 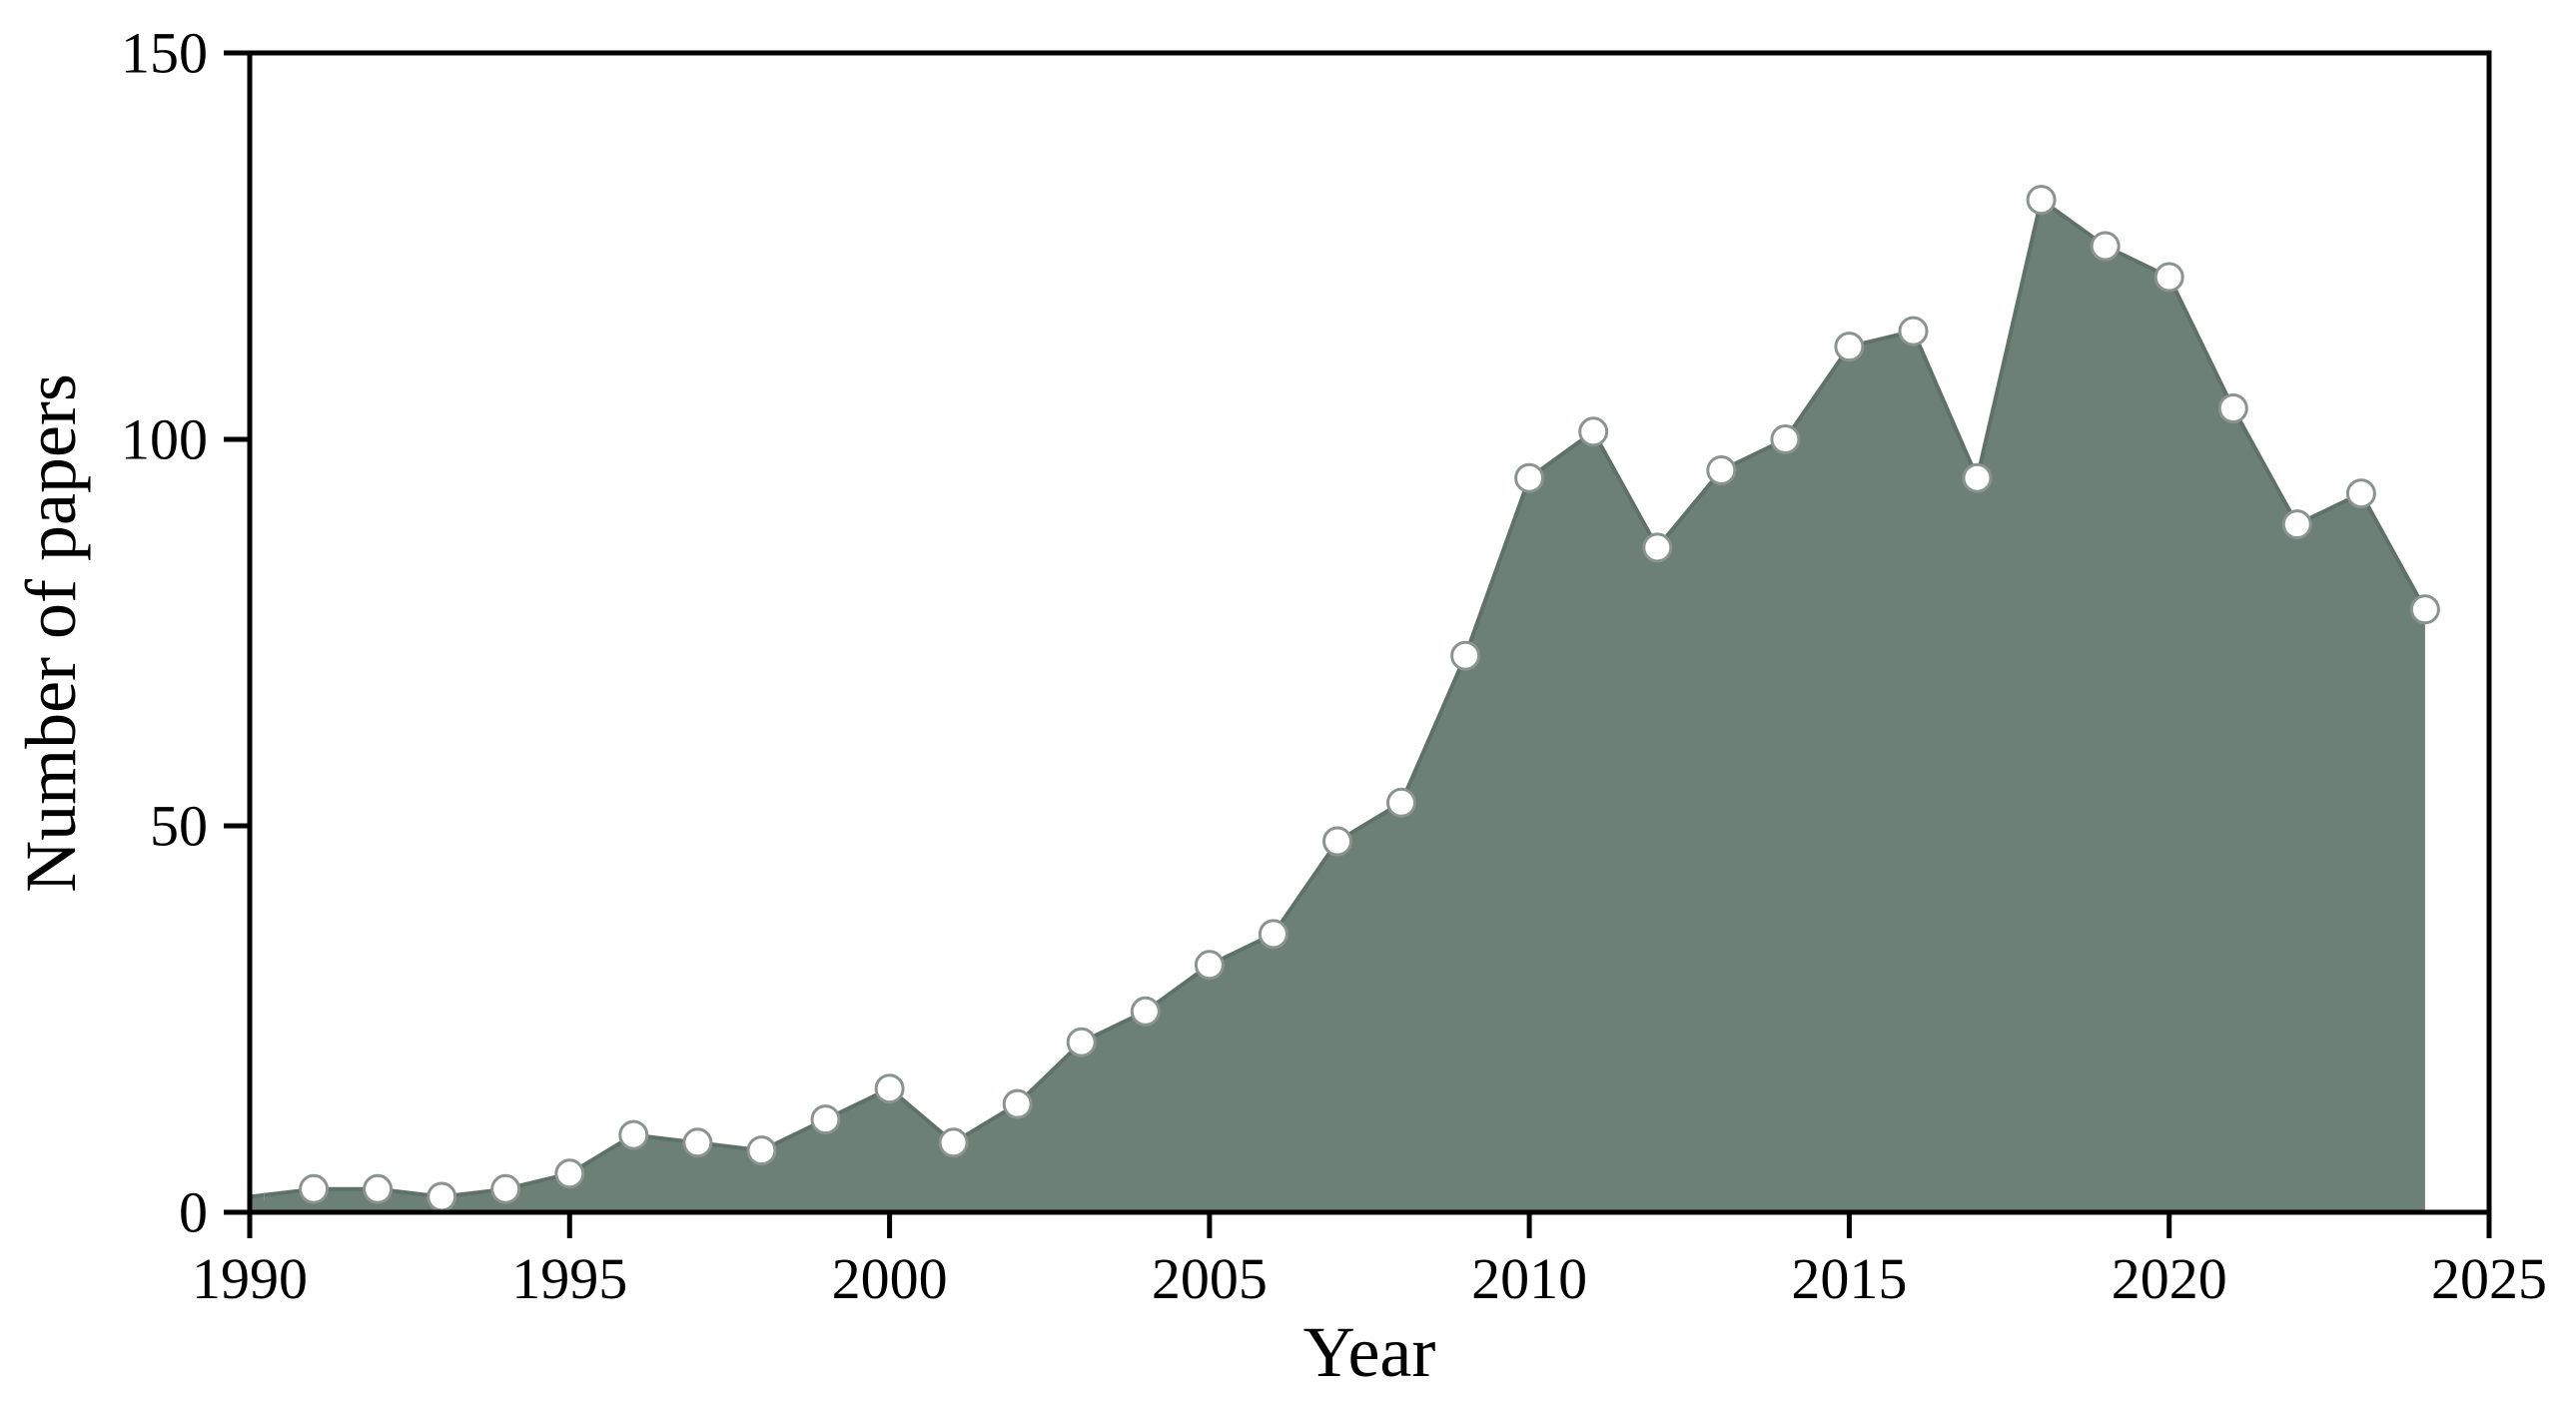 What do you see at coordinates (569, 1278) in the screenshot?
I see `x-tick-label: 1995` at bounding box center [569, 1278].